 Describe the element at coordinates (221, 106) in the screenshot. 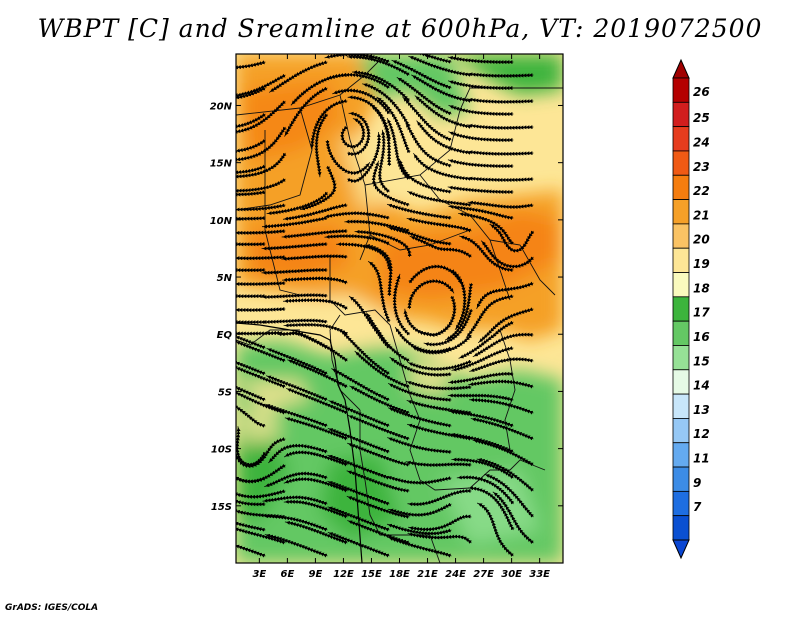

I see `lat-label: 20N` at that location.